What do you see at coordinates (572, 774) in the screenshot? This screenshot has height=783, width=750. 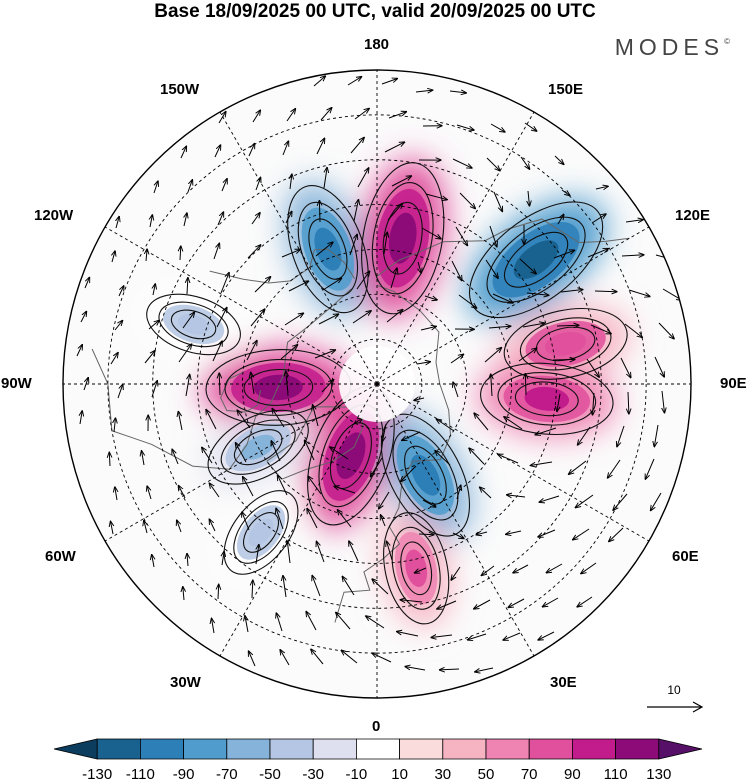 I see `colorbar-tick-label: 90` at bounding box center [572, 774].